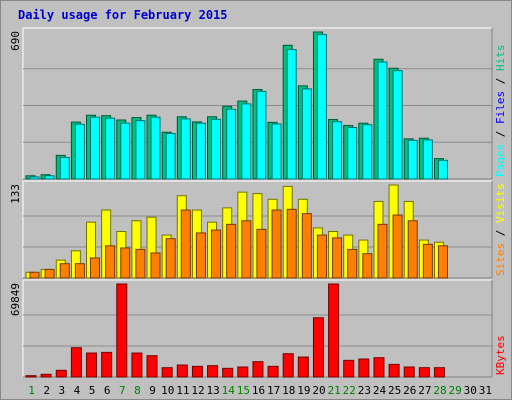 This screenshot has width=512, height=400. Describe the element at coordinates (380, 390) in the screenshot. I see `x-tick-label-day-24: 24` at that location.